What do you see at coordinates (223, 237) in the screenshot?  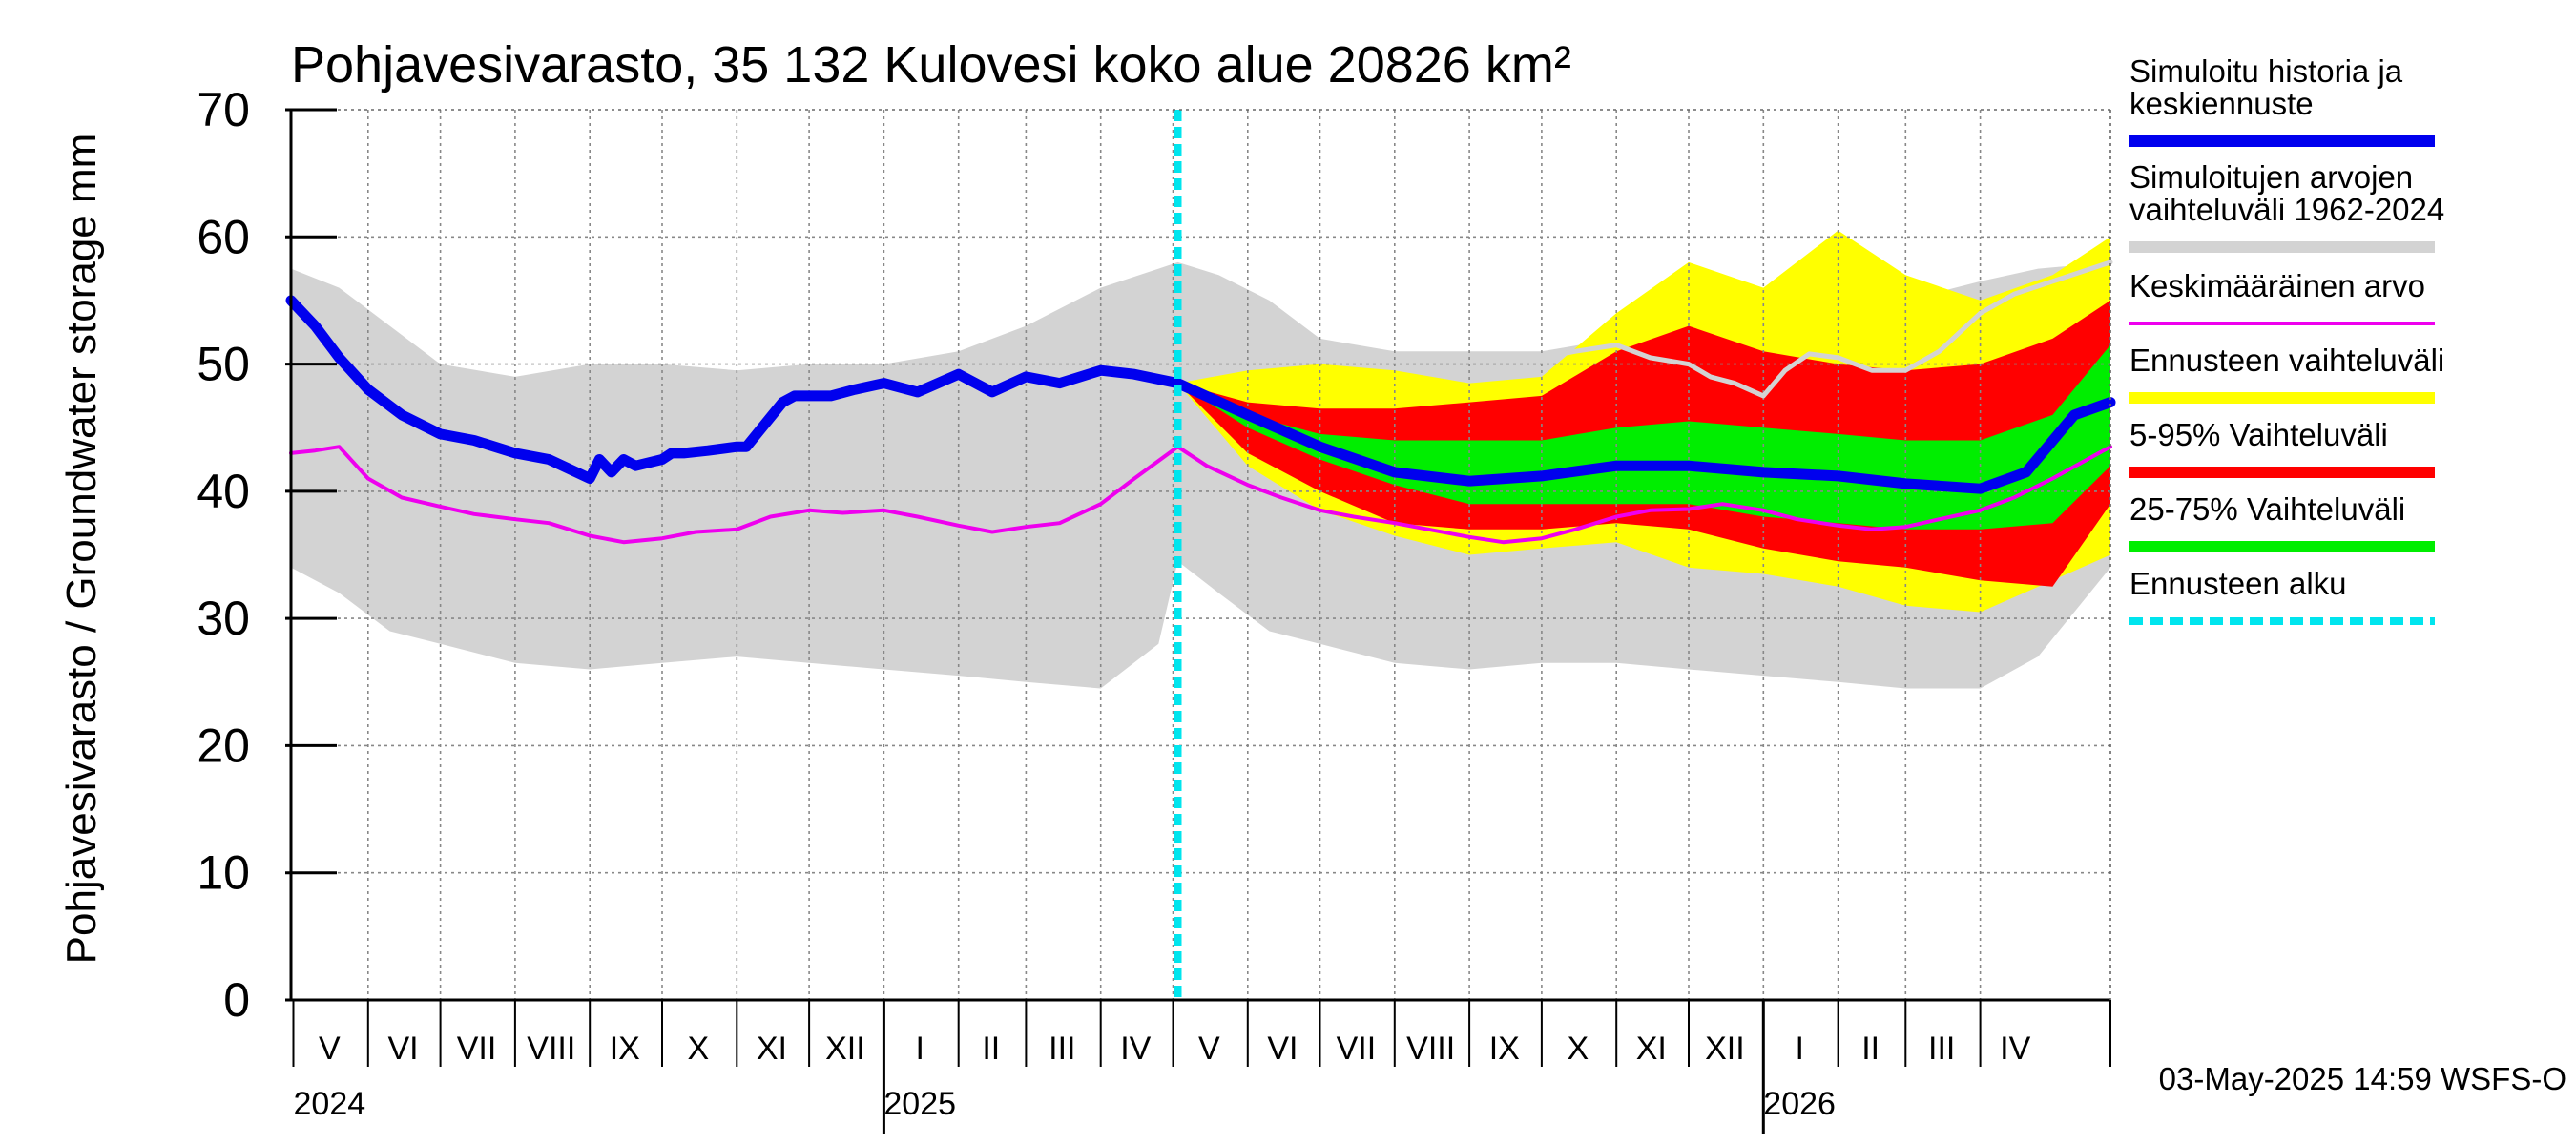 I see `y-tick-label: 60` at bounding box center [223, 237].